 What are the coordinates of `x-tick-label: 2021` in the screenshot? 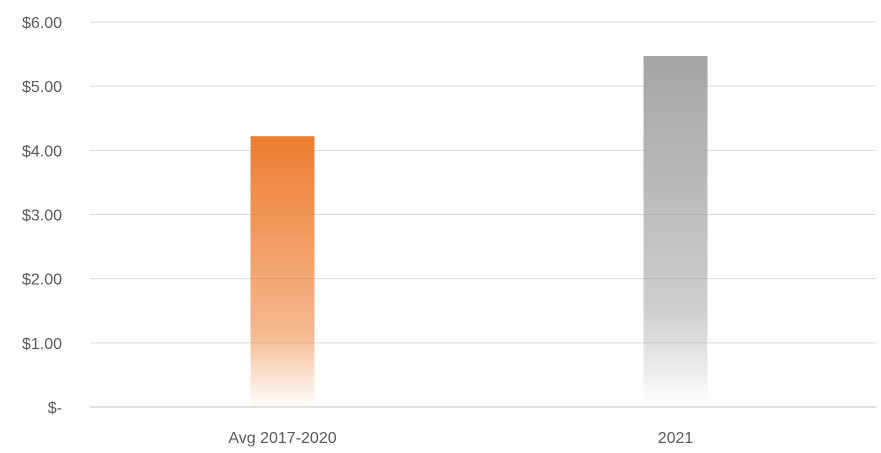 It's located at (676, 438).